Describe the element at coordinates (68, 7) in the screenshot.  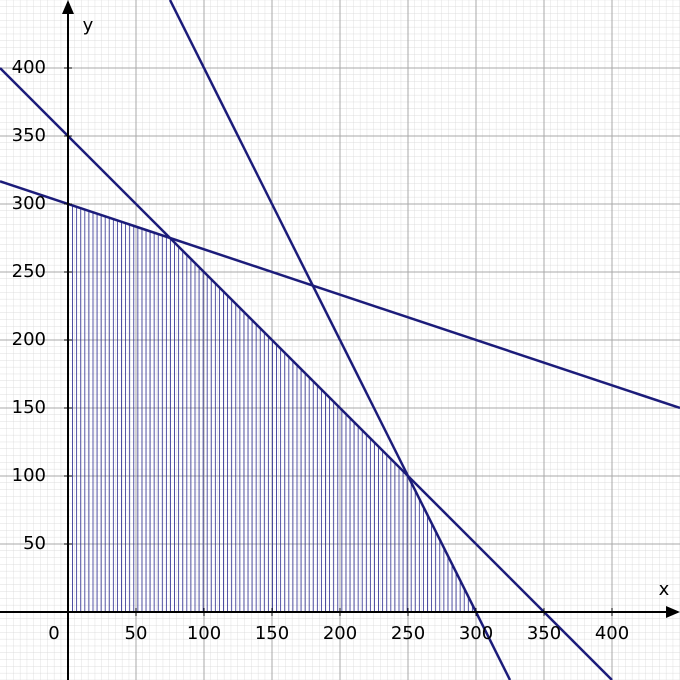
I see `y-arrow` at that location.